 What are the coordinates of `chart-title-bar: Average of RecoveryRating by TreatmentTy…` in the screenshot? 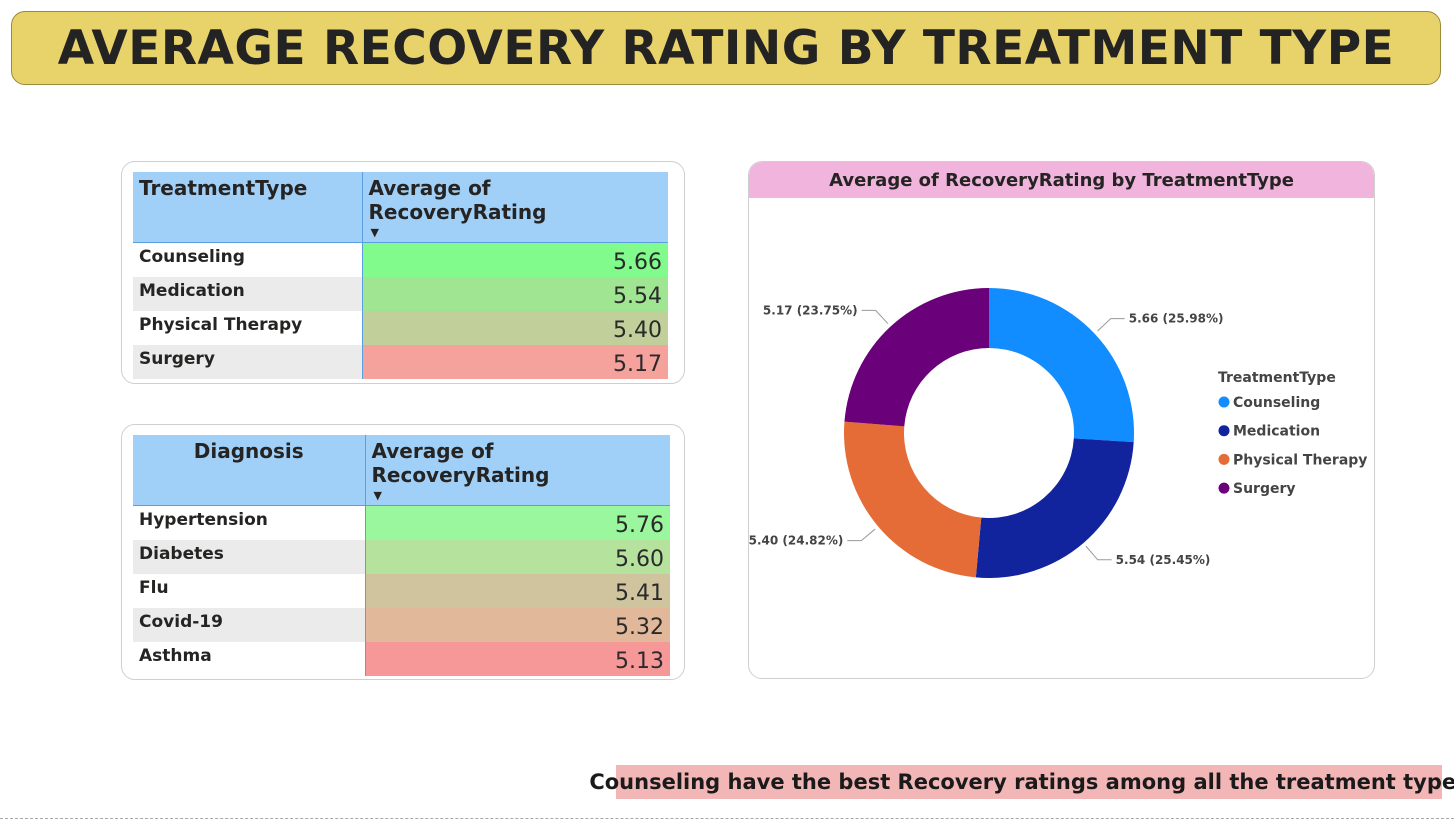 It's located at (1061, 180).